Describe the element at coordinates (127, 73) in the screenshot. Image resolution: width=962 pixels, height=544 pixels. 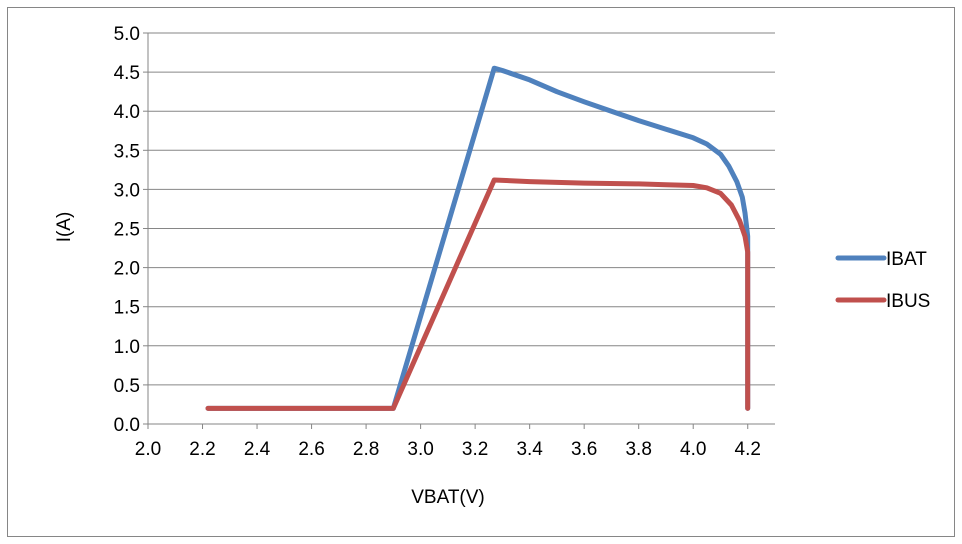
I see `y-tick-label: 4.5` at that location.